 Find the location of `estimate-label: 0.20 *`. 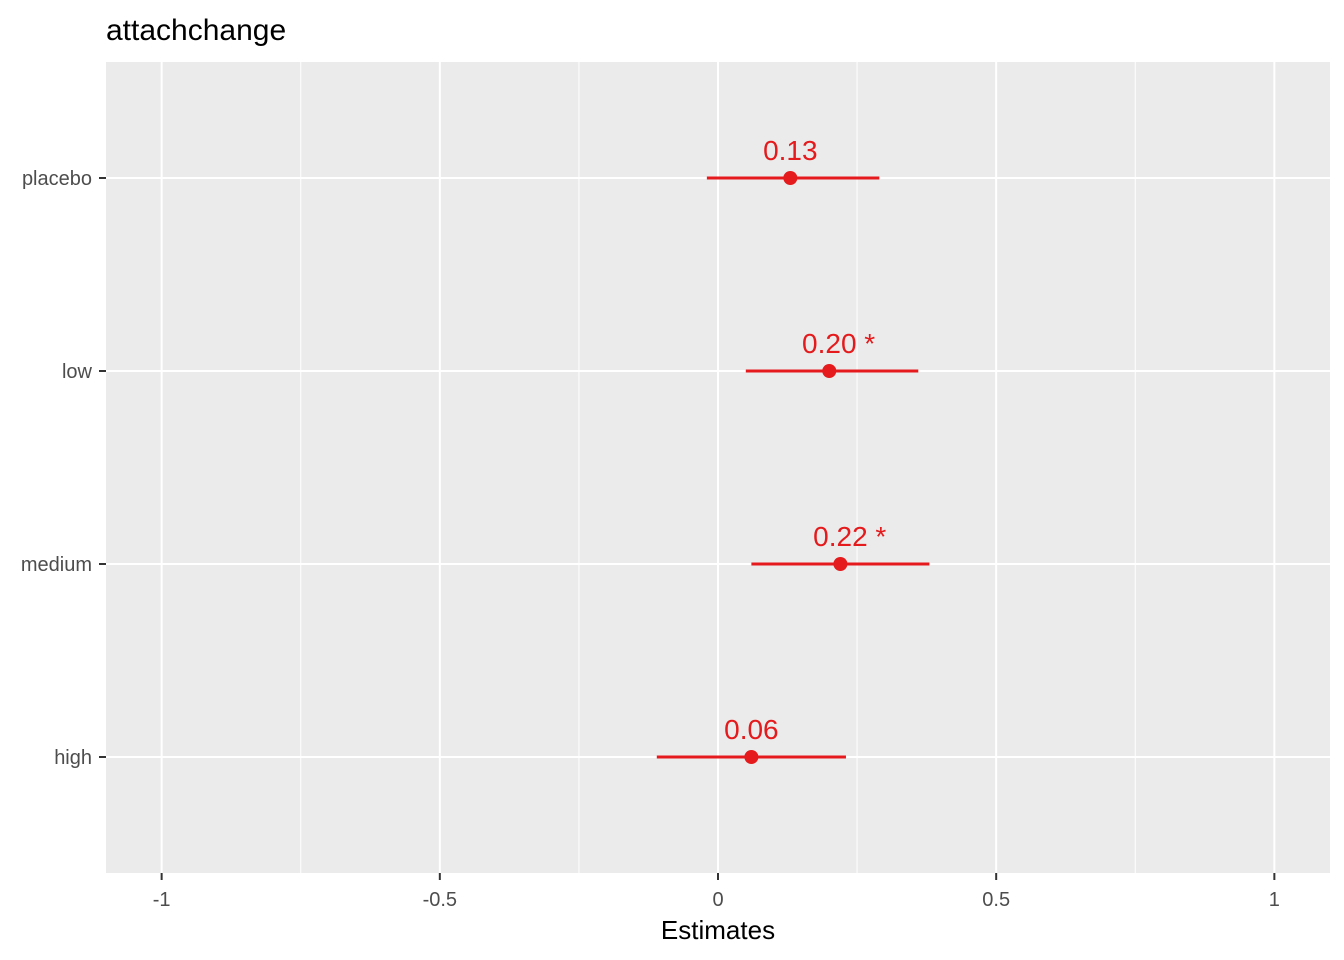

estimate-label: 0.20 * is located at coordinates (838, 343).